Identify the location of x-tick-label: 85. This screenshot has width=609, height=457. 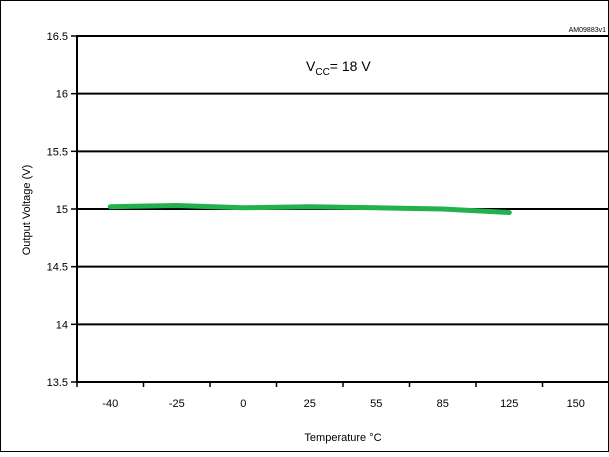
(443, 404).